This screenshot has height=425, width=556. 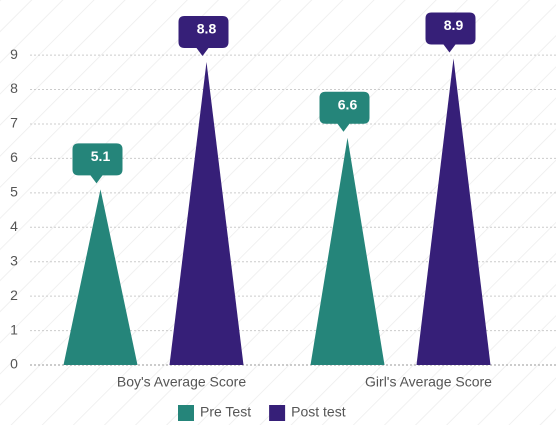 I want to click on data-label: 6.6, so click(x=348, y=104).